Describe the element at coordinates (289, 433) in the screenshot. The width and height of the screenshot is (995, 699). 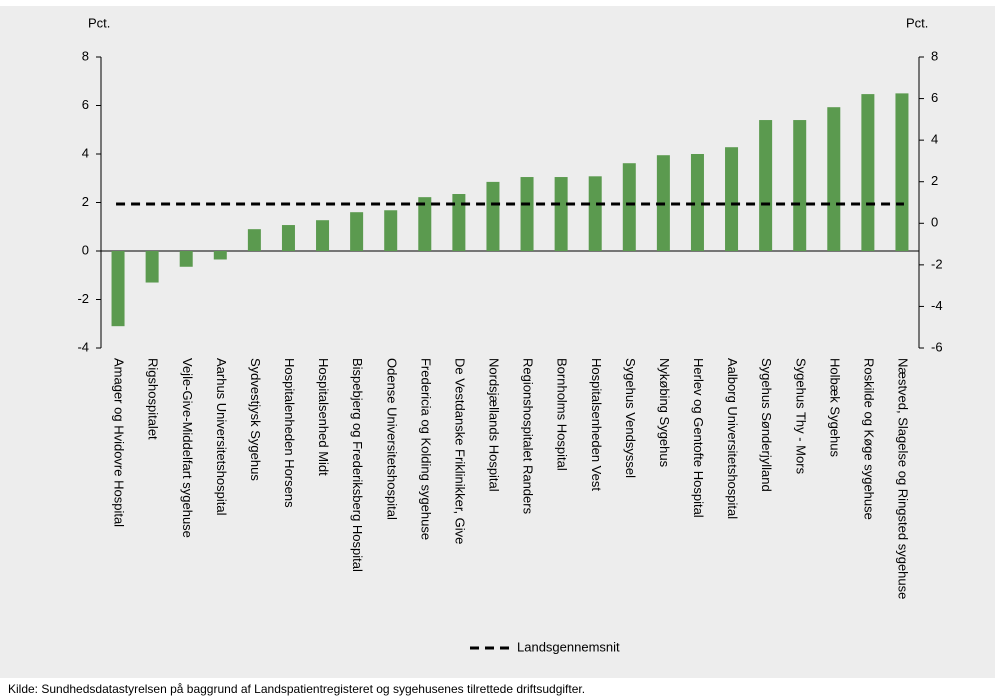
I see `x-tick-label: Hospitalenheden Horsens` at that location.